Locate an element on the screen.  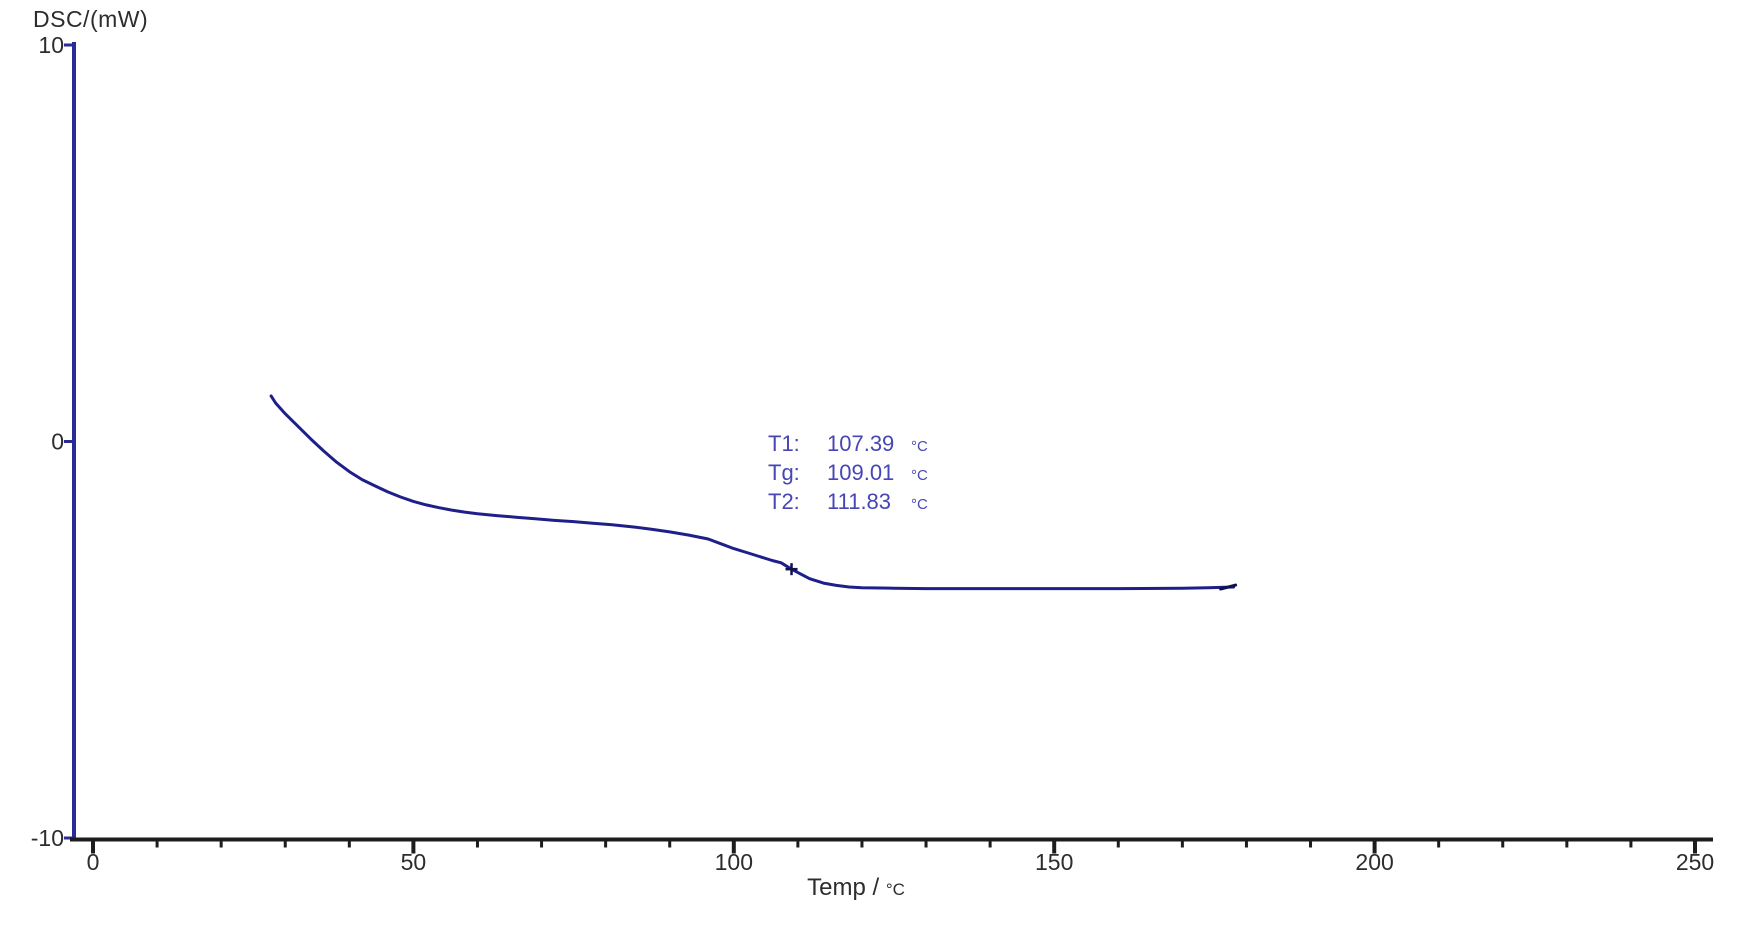
x-tick-label: 50 is located at coordinates (414, 862).